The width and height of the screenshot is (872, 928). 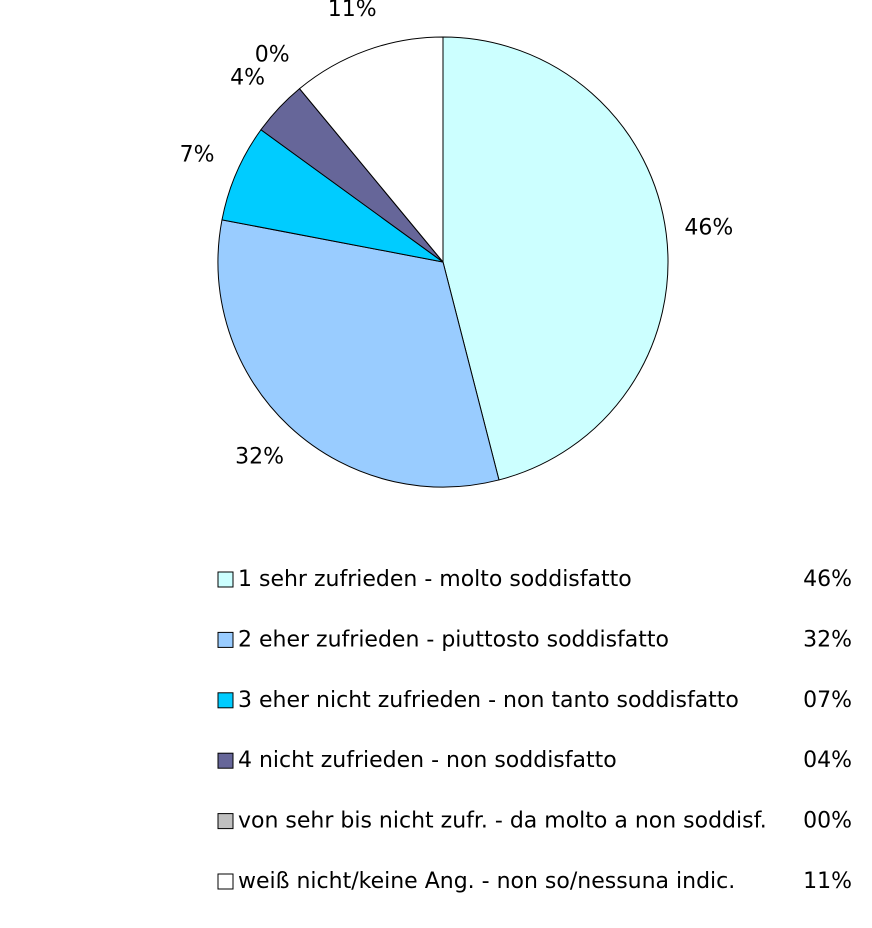 What do you see at coordinates (259, 456) in the screenshot?
I see `slice-label: 32%` at bounding box center [259, 456].